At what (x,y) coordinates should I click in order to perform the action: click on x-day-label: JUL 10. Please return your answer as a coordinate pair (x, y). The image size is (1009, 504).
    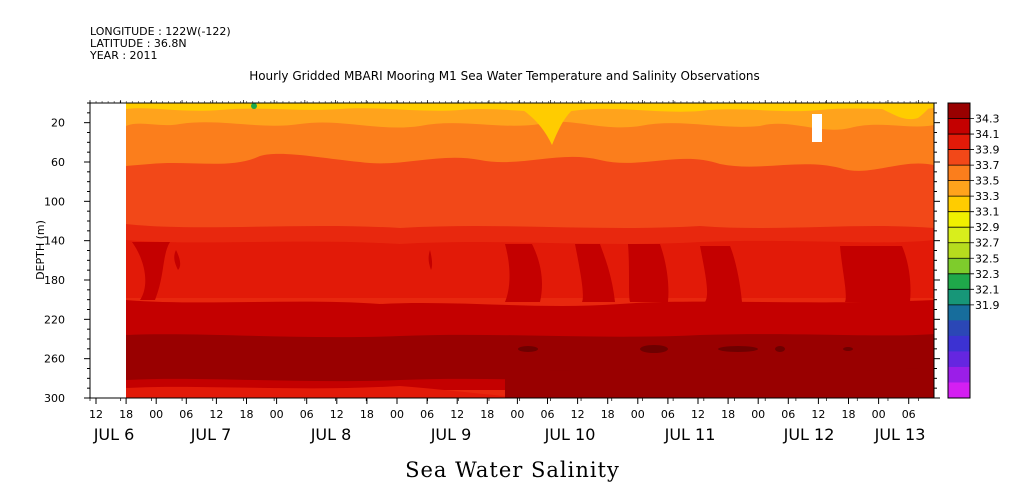
    Looking at the image, I should click on (570, 434).